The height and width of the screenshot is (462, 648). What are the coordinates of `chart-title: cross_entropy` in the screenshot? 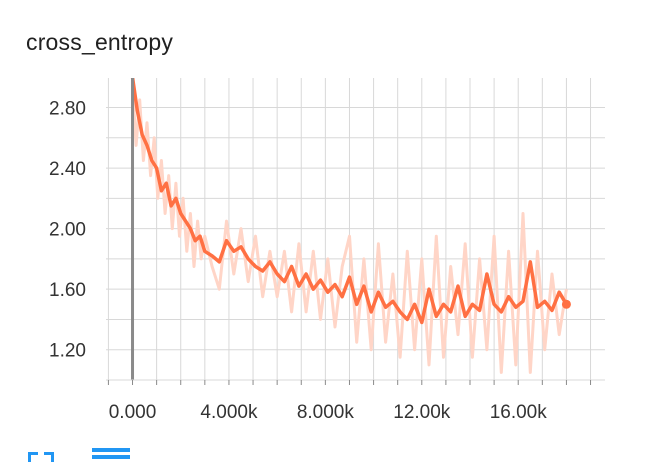 It's located at (100, 42).